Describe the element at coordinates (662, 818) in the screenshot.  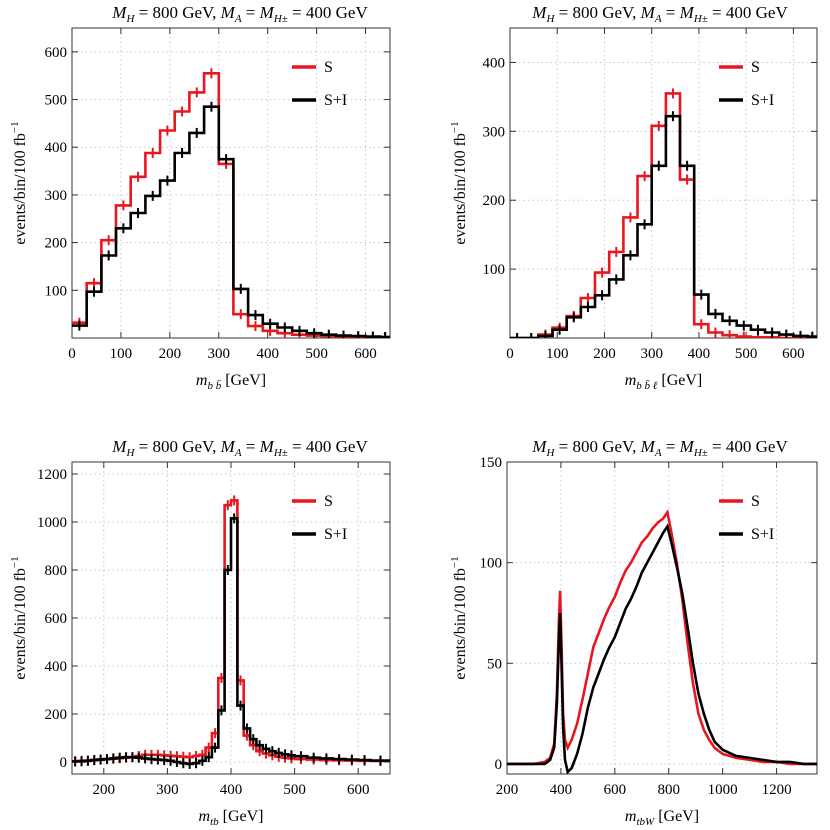
I see `x-axis-label: mtbW [GeV]` at that location.